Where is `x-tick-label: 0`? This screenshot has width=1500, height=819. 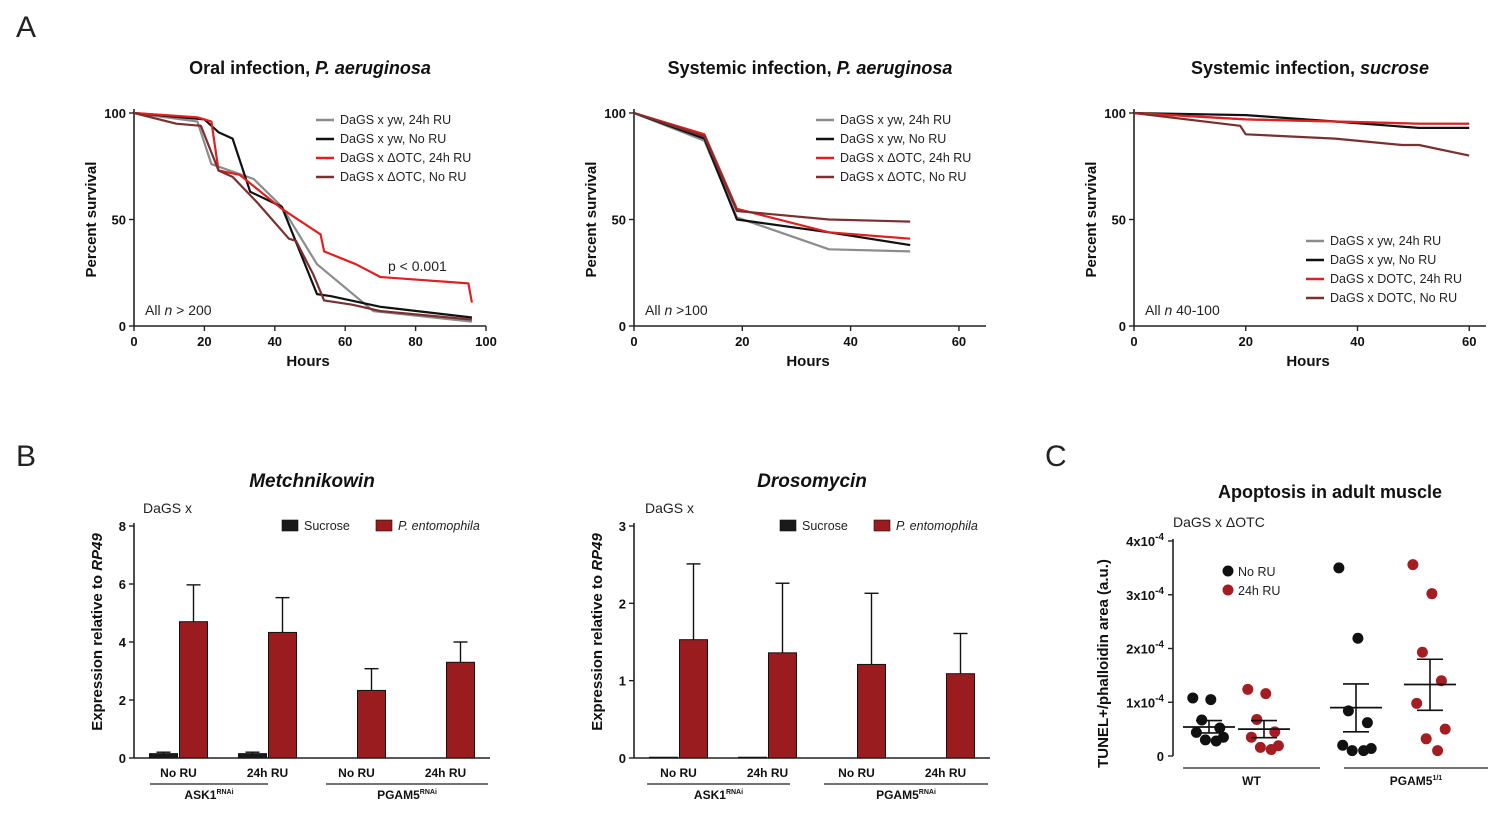 x-tick-label: 0 is located at coordinates (133, 341).